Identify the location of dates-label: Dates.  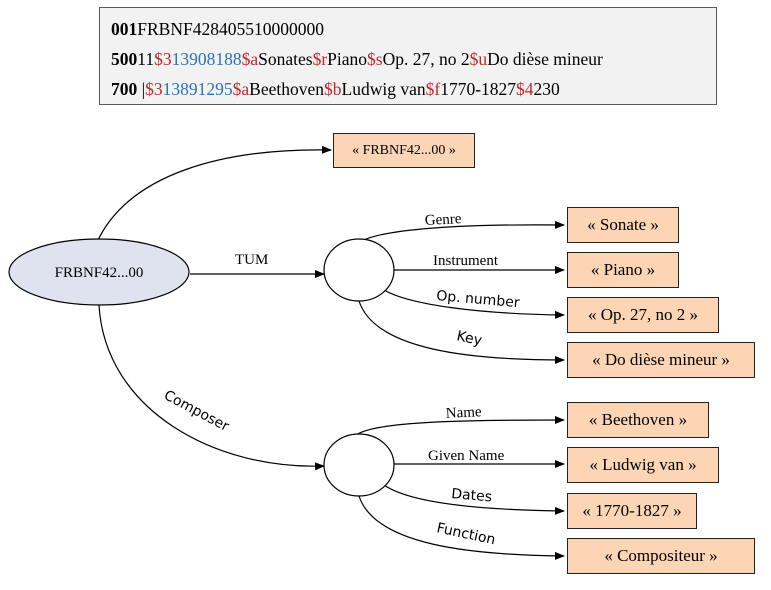
(472, 495).